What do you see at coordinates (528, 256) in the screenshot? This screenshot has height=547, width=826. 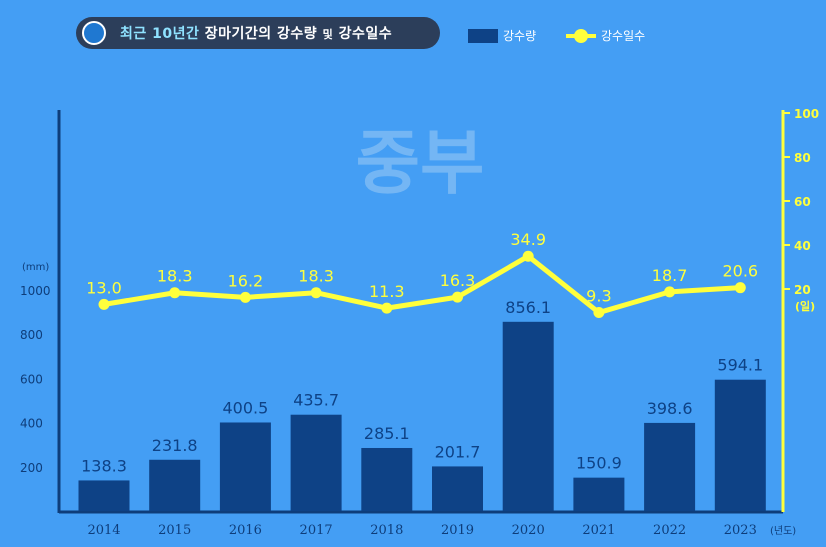 I see `line-point-2020` at bounding box center [528, 256].